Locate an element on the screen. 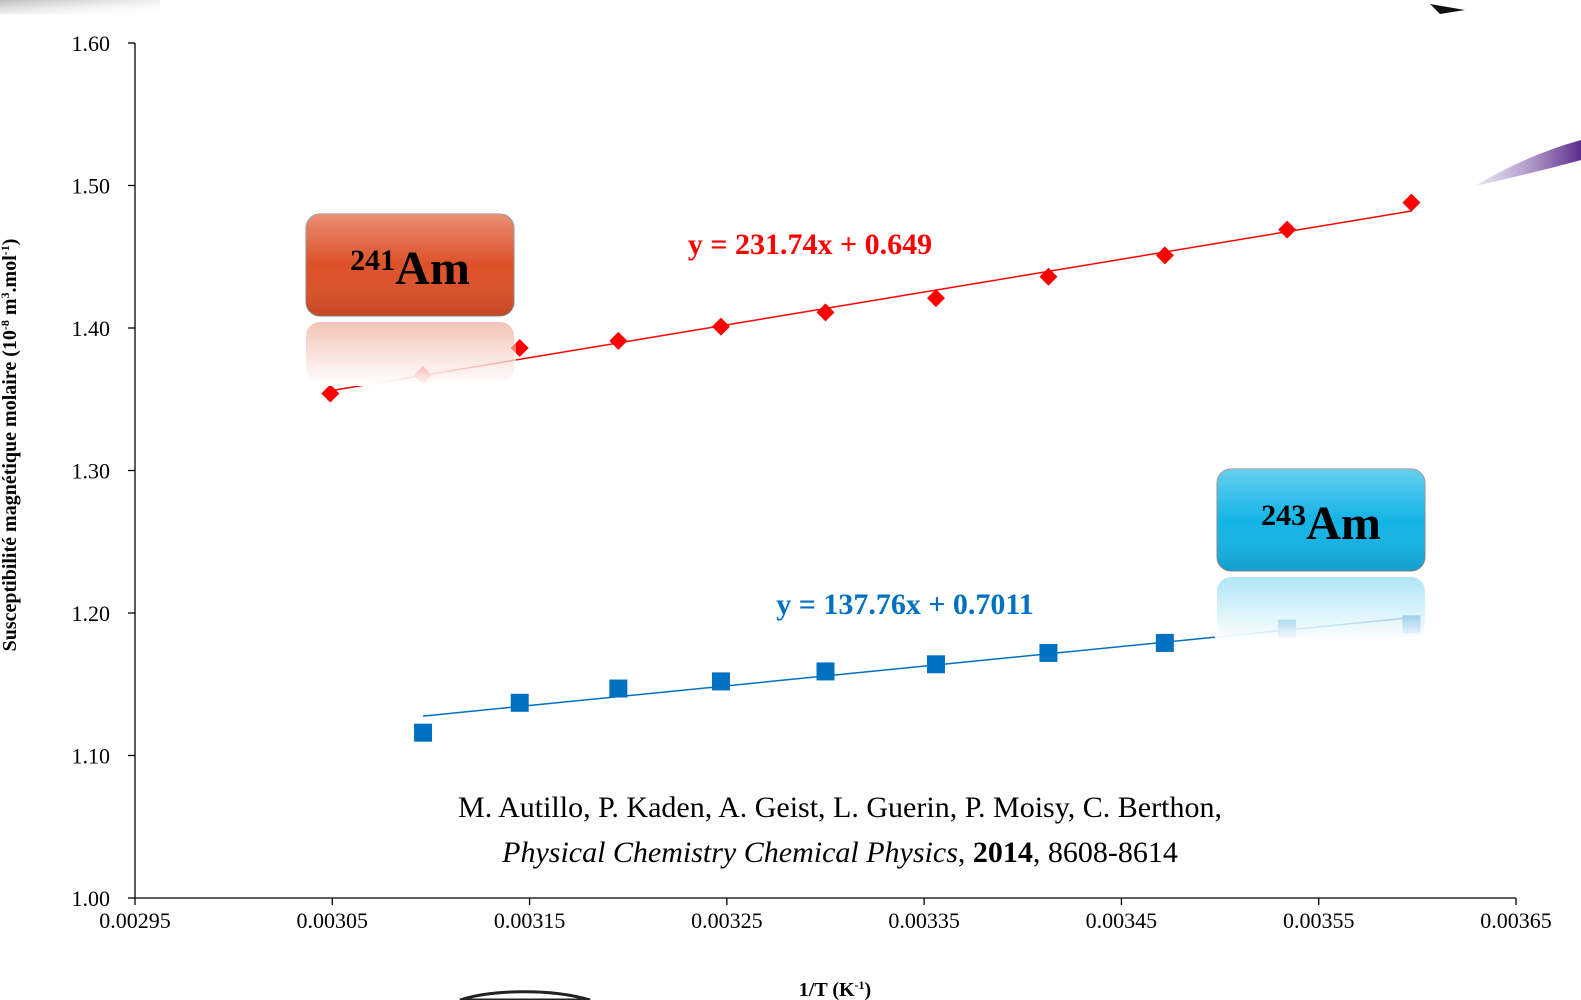 The height and width of the screenshot is (1000, 1581). series-label: 241Am is located at coordinates (410, 268).